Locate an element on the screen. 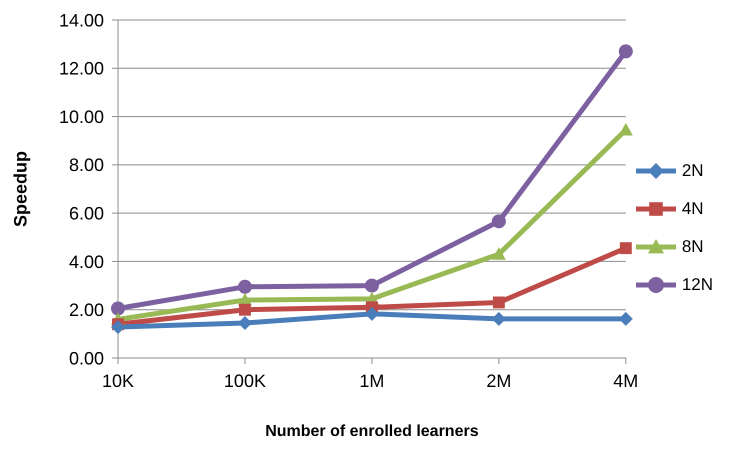  legend-label: 2N is located at coordinates (693, 171).